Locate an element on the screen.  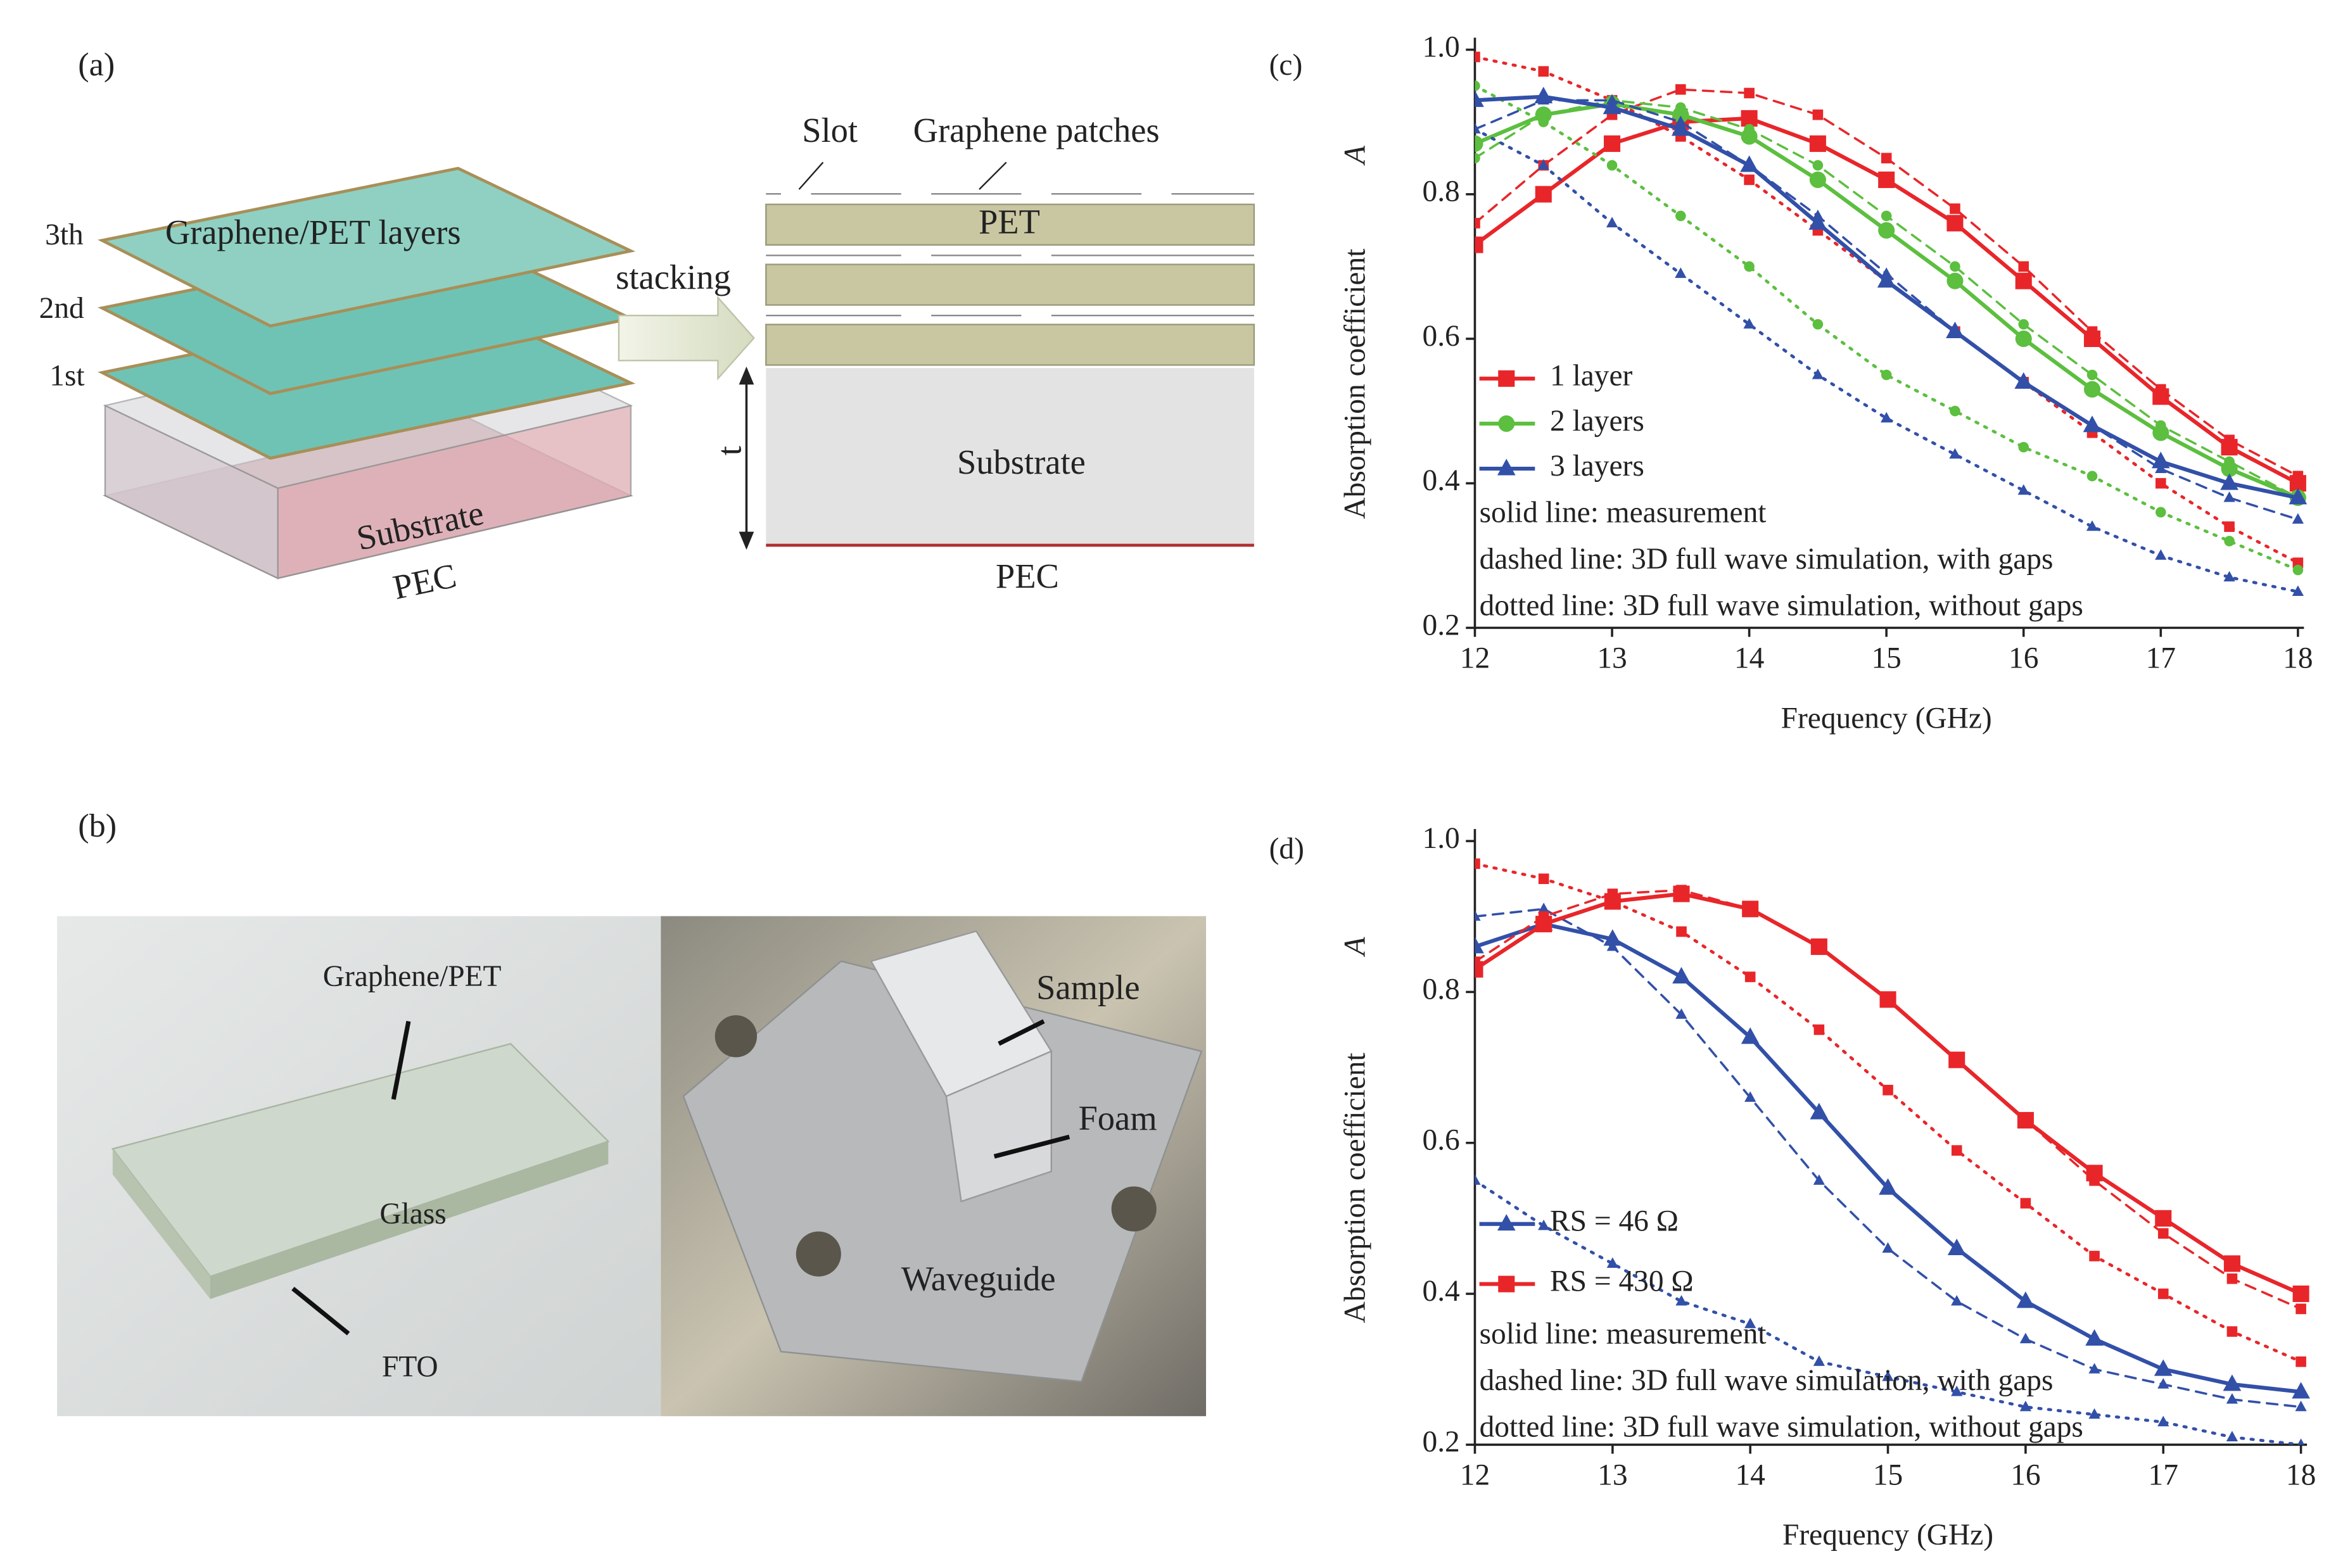
y-axis-label: Absorption coefficient is located at coordinates (1354, 384).